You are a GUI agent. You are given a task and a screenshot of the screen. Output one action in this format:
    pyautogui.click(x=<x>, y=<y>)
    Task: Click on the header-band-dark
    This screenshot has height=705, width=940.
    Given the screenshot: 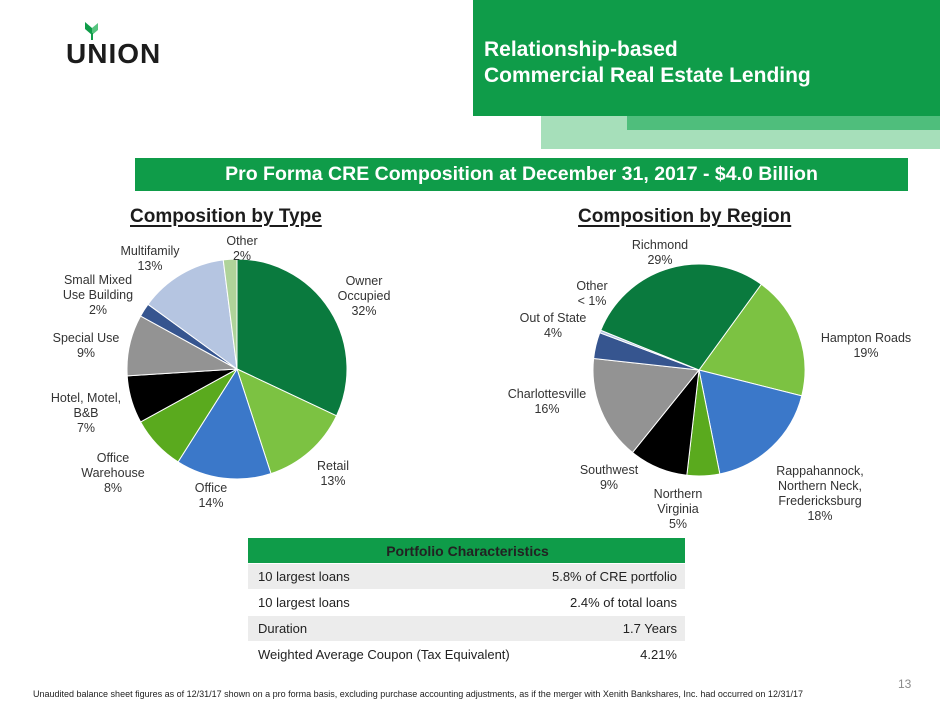 What is the action you would take?
    pyautogui.click(x=783, y=123)
    